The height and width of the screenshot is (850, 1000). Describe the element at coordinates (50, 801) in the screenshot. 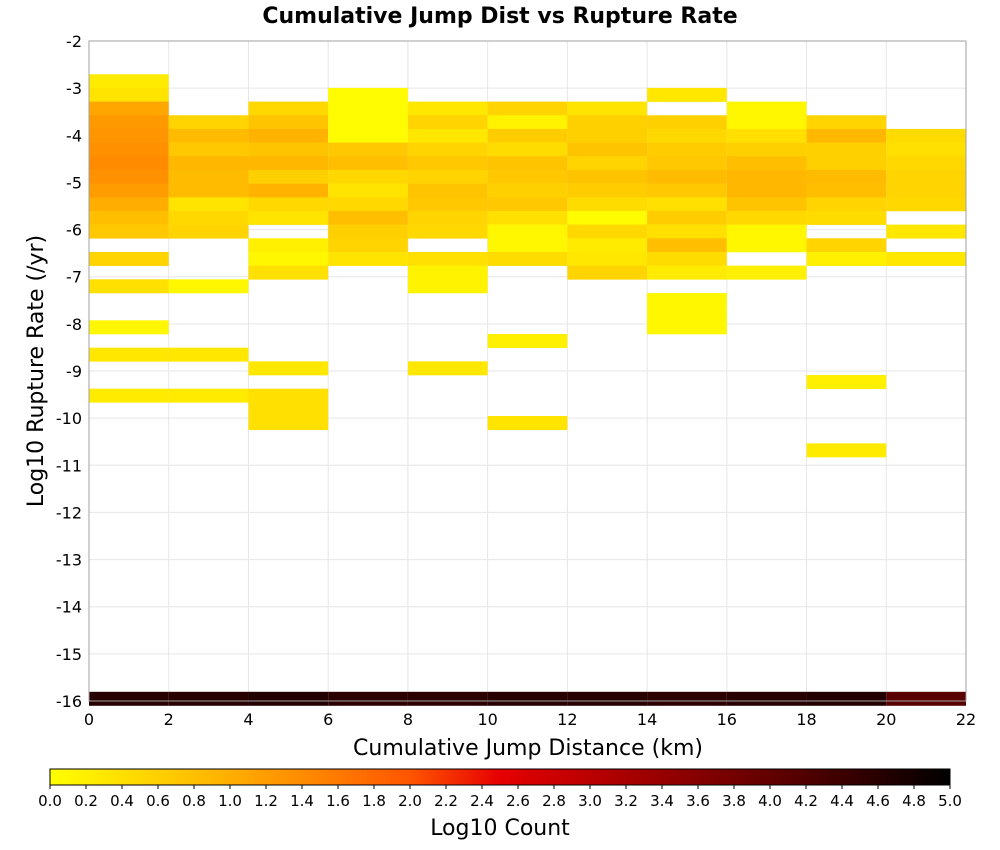

I see `colorbar-tick-label: 0.0` at that location.